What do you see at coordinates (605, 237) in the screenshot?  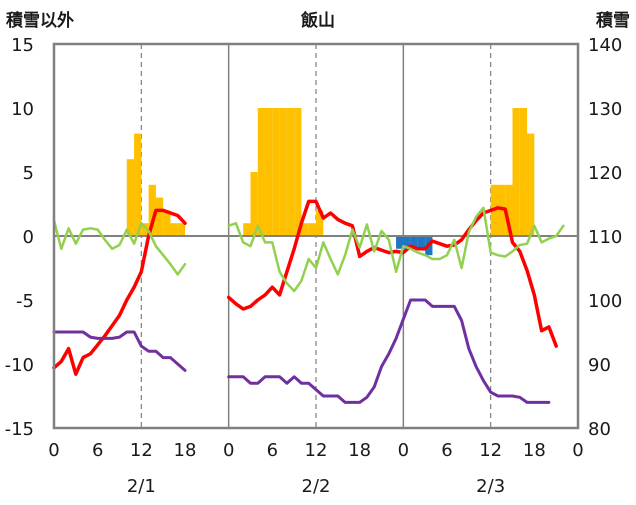 I see `y-right-tick-label: 110` at bounding box center [605, 237].